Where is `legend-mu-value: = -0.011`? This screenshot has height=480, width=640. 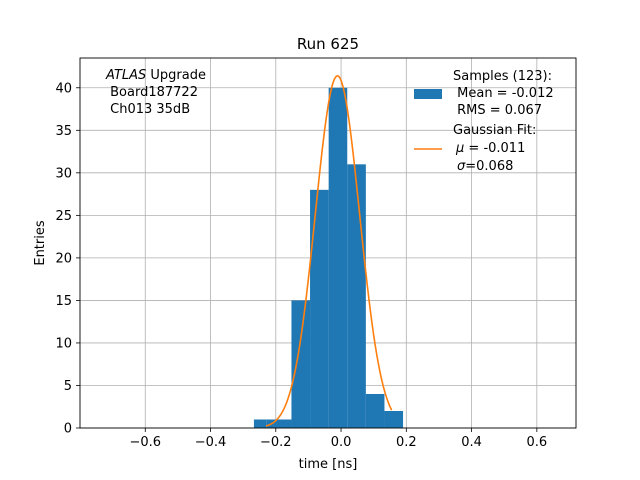
legend-mu-value: = -0.011 is located at coordinates (494, 148).